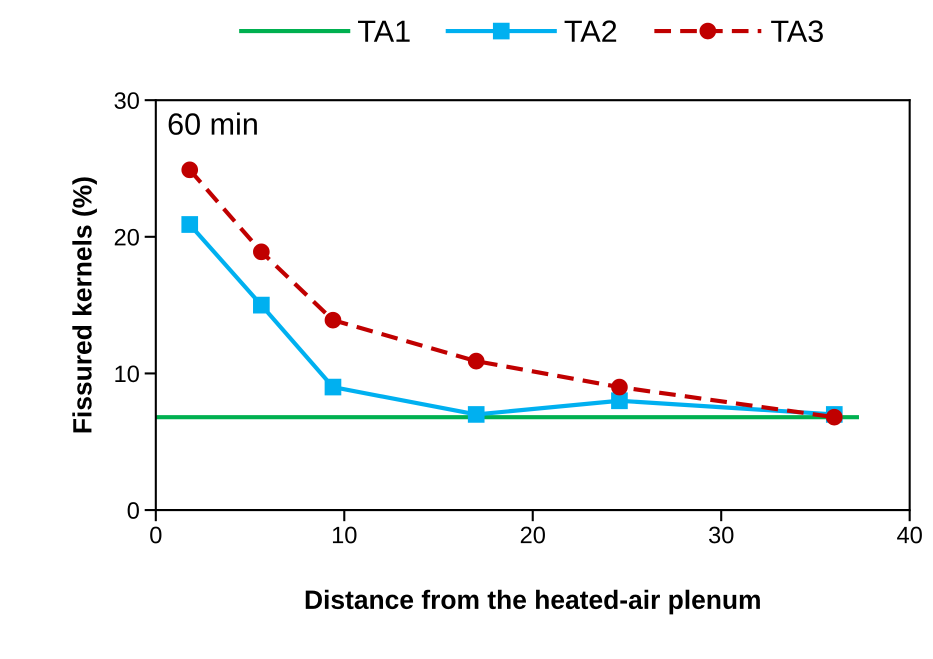 This screenshot has height=659, width=933. What do you see at coordinates (909, 535) in the screenshot?
I see `x-tick-label: 40` at bounding box center [909, 535].